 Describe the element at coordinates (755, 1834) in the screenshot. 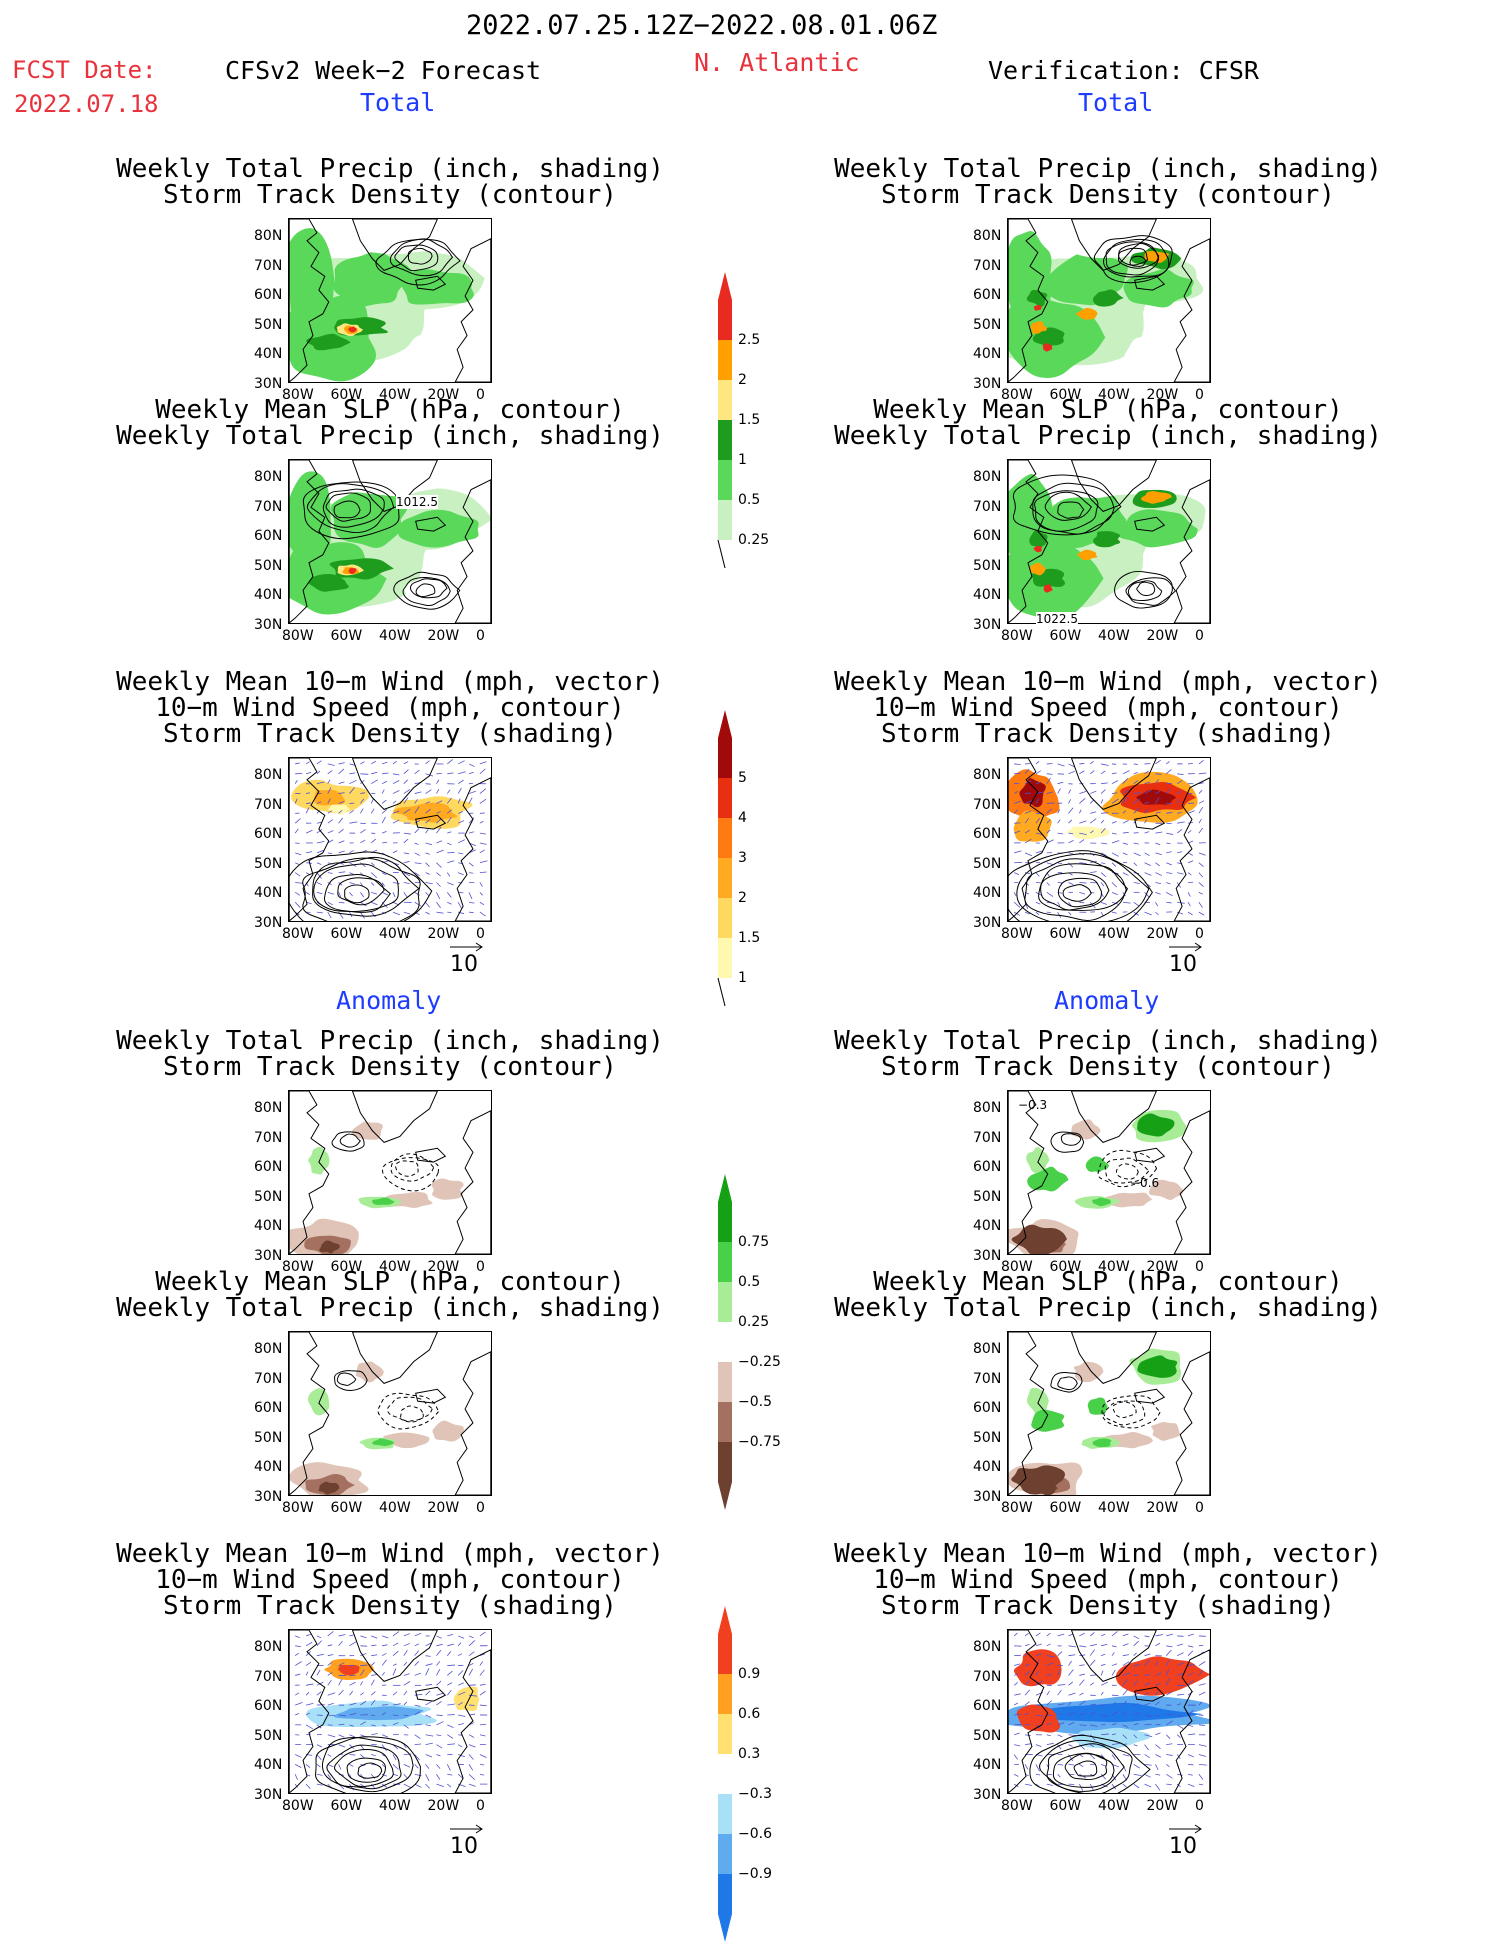

I see `colorbar-tick-label: −0.6` at that location.